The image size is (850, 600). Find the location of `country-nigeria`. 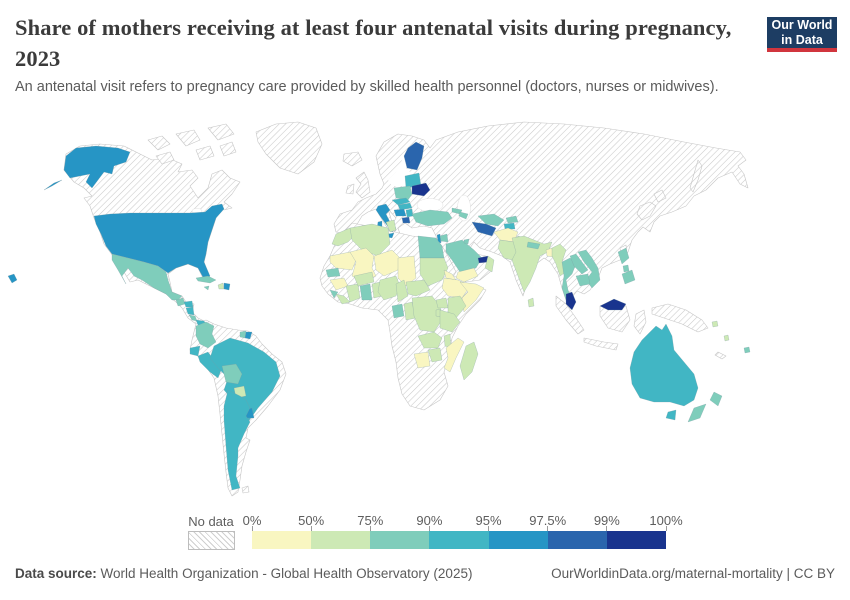

country-nigeria is located at coordinates (389, 288).